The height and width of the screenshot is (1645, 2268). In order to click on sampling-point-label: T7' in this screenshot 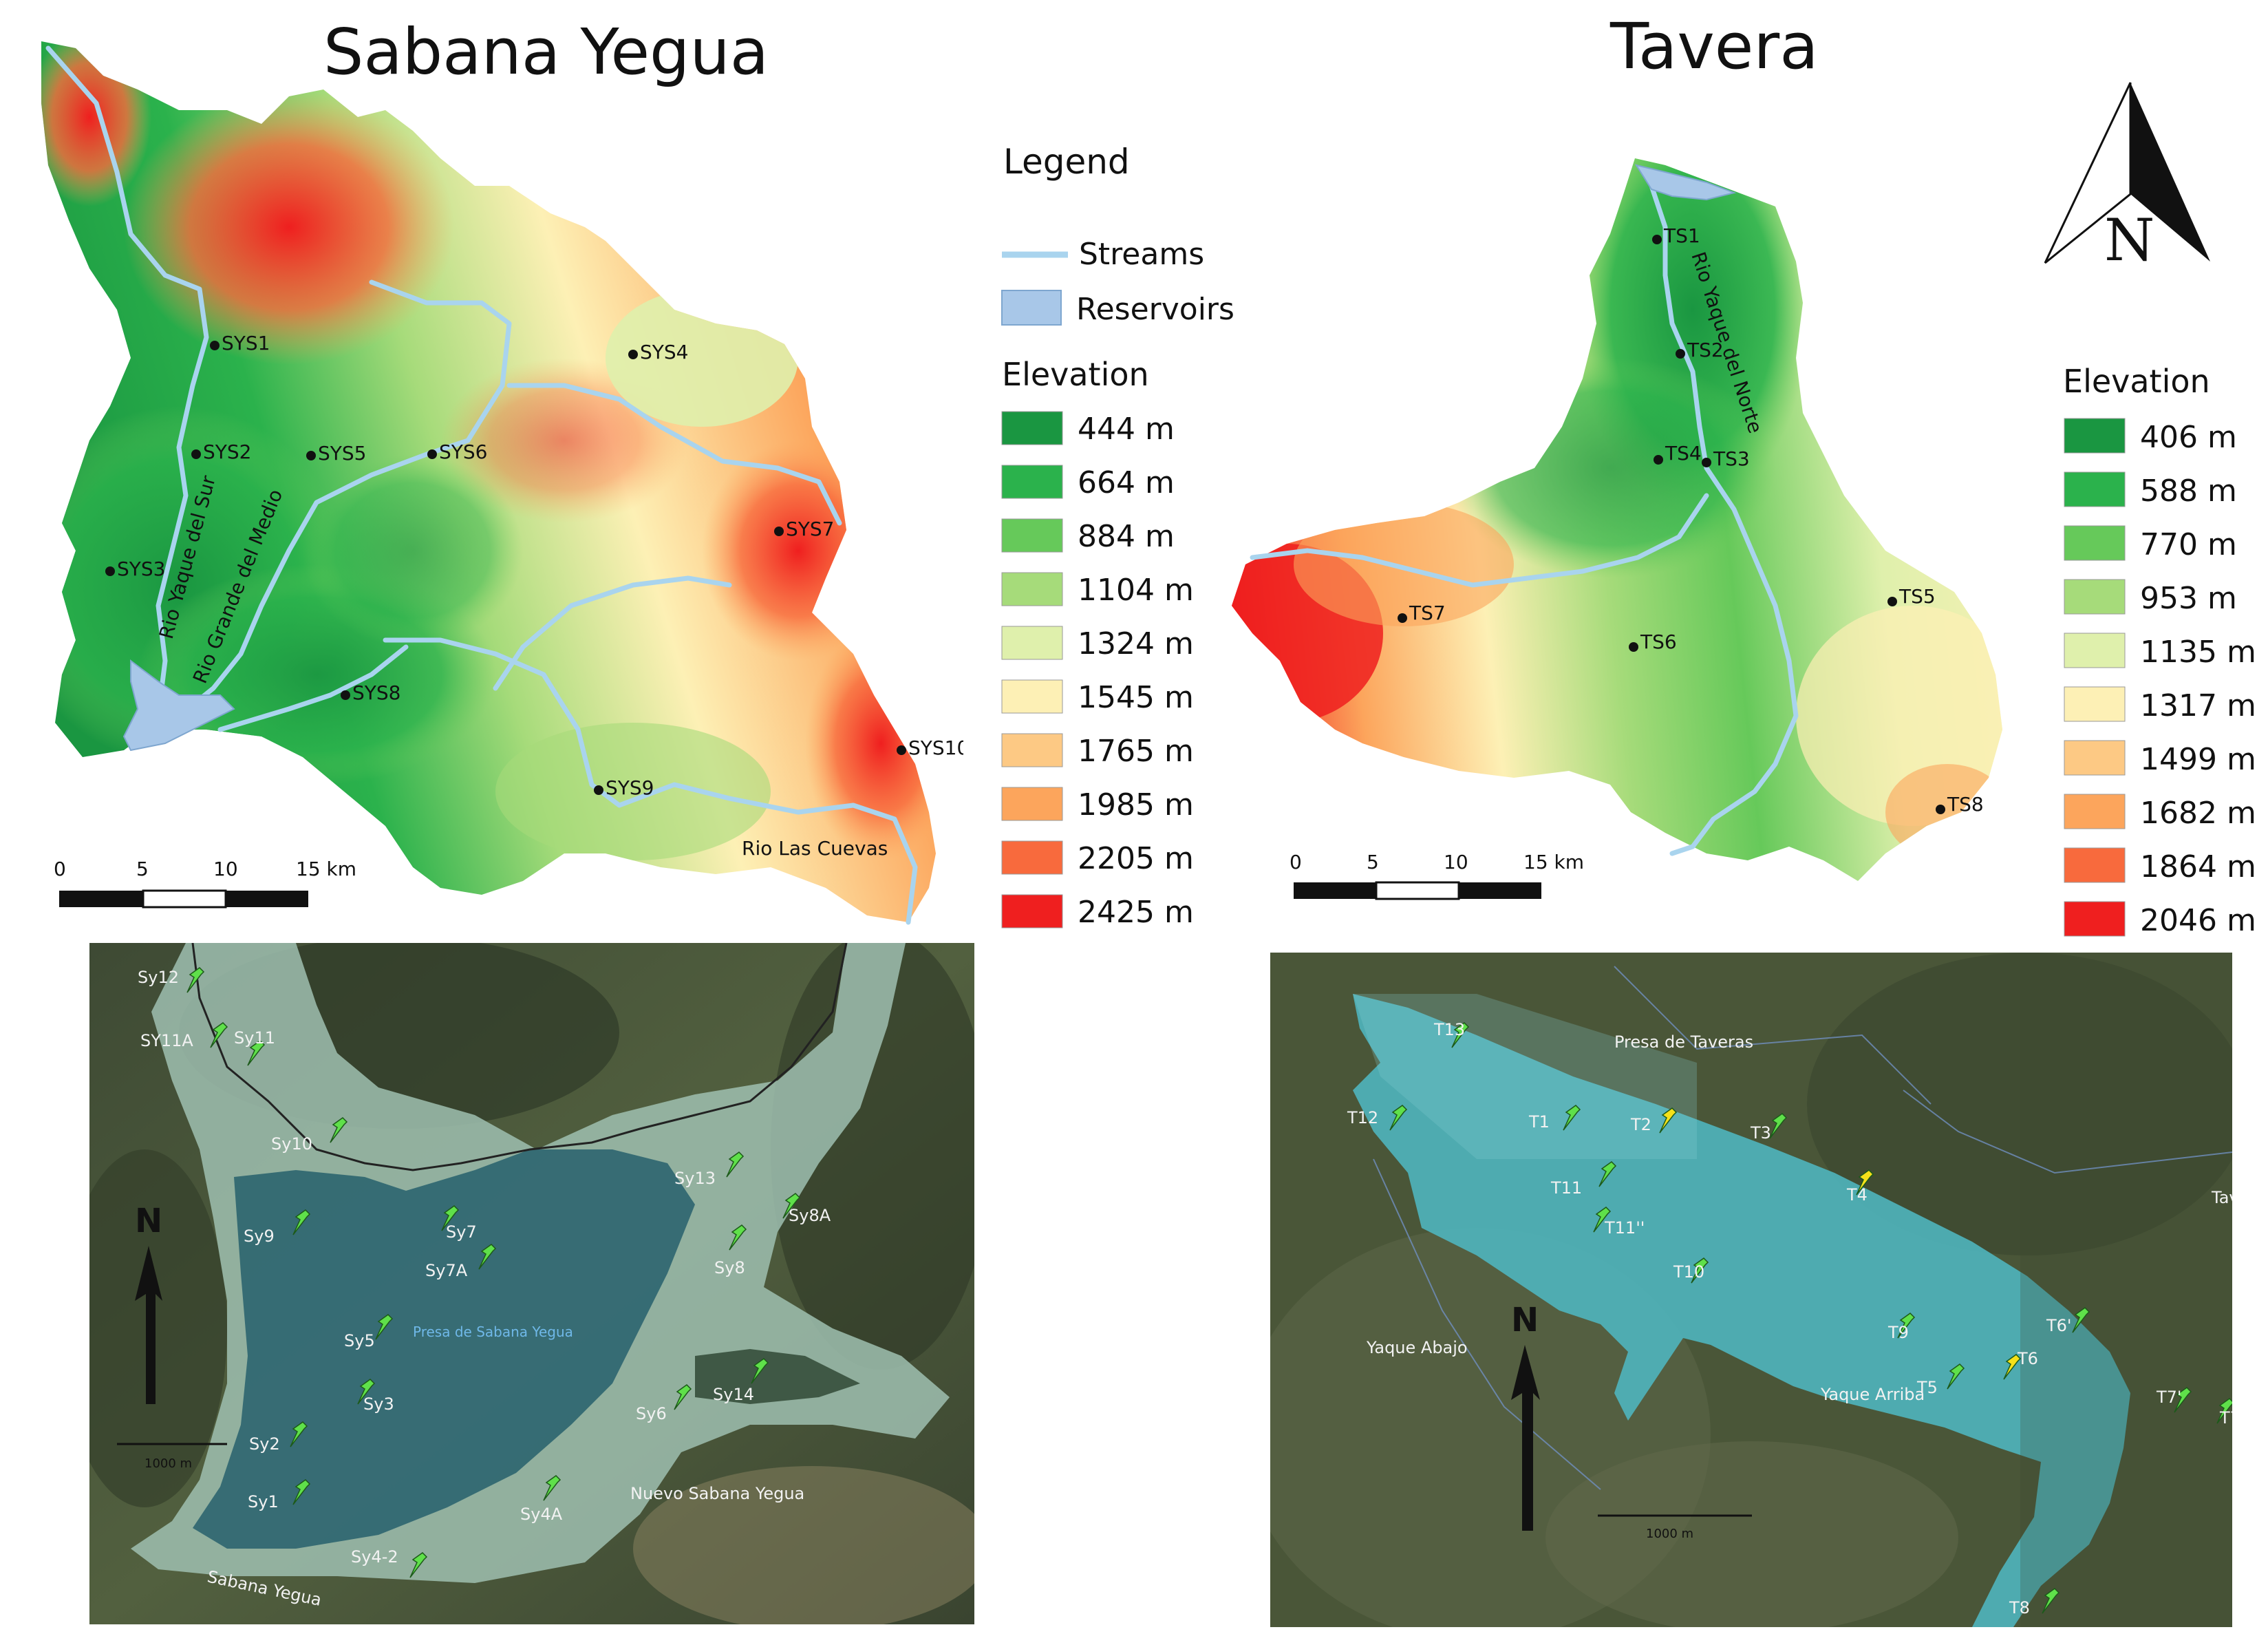, I will do `click(2169, 1397)`.